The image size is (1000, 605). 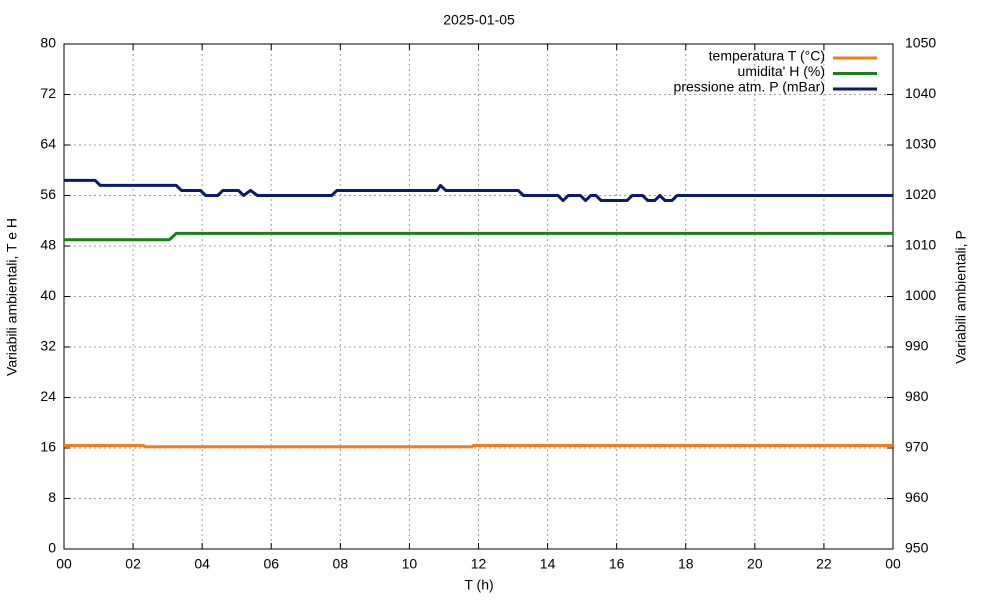 I want to click on x-tick-label: 14, so click(x=548, y=564).